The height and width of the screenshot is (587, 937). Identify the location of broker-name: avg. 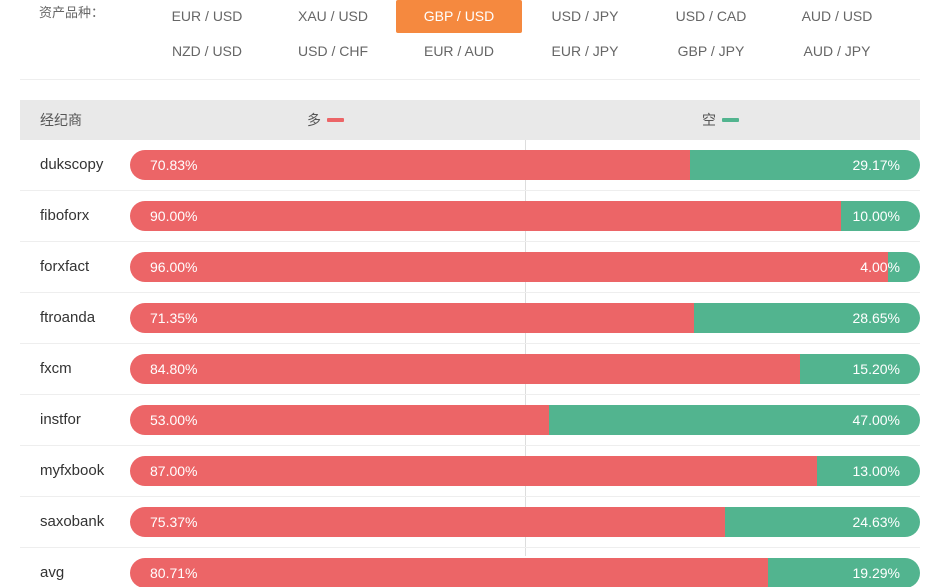
(52, 572).